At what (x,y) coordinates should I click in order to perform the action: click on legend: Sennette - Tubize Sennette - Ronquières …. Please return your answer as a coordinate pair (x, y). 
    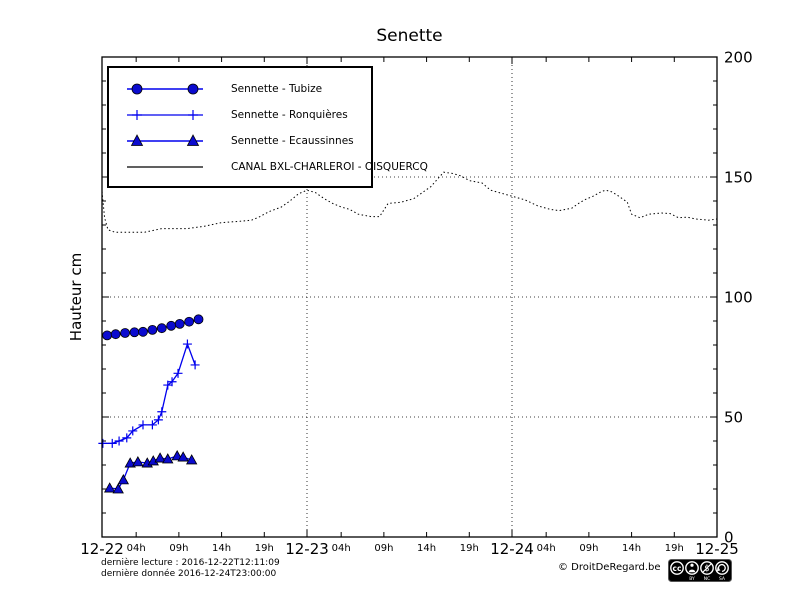
    Looking at the image, I should click on (267, 127).